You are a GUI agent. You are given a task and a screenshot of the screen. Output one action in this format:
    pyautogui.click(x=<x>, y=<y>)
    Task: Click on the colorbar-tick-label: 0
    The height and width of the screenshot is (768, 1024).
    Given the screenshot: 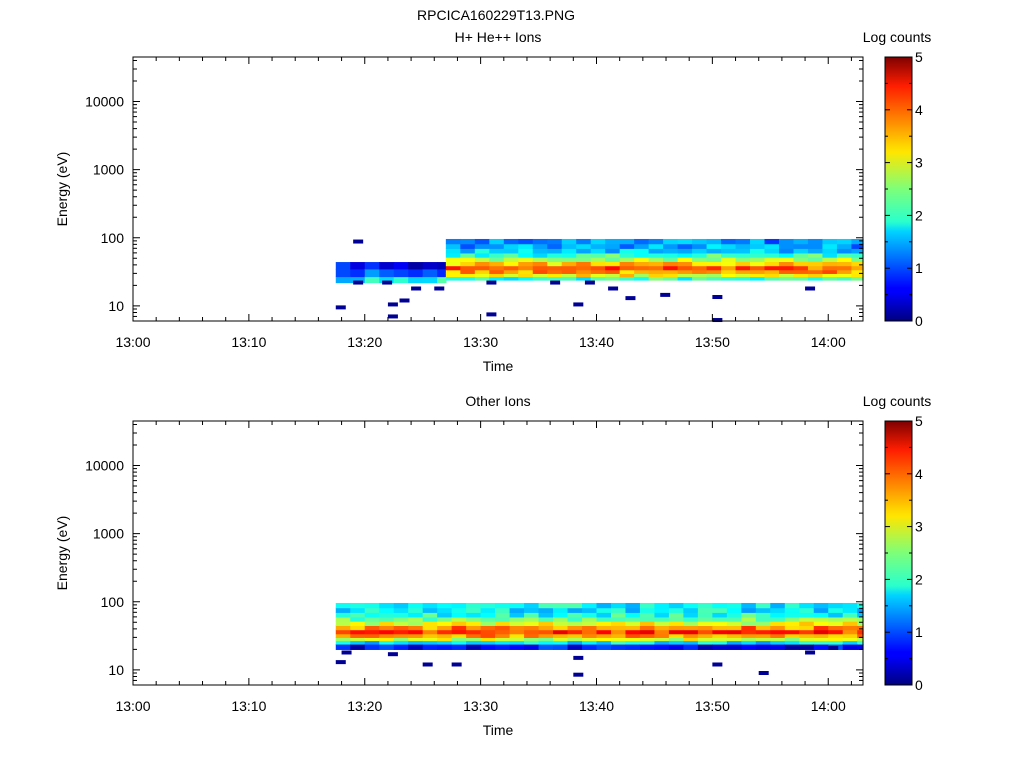 What is the action you would take?
    pyautogui.click(x=919, y=321)
    